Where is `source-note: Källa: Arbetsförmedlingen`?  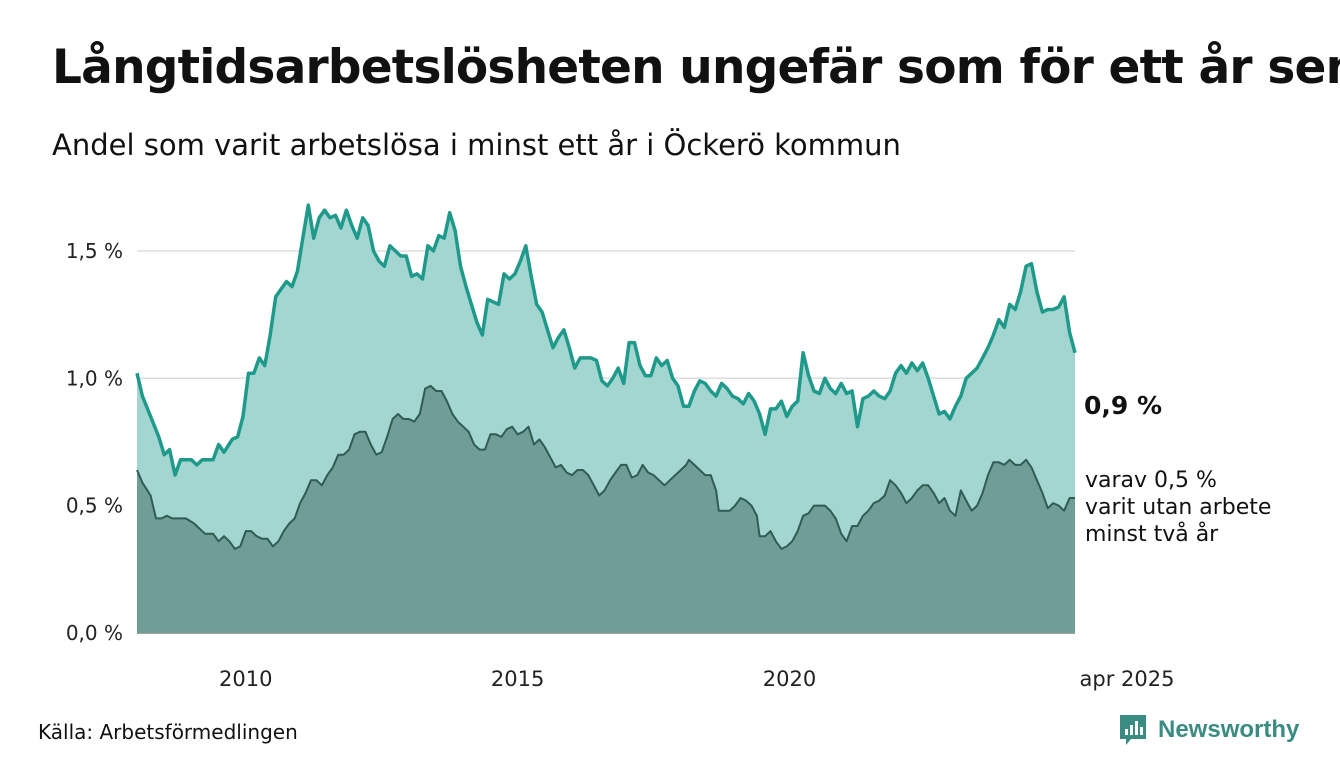
source-note: Källa: Arbetsförmedlingen is located at coordinates (168, 732).